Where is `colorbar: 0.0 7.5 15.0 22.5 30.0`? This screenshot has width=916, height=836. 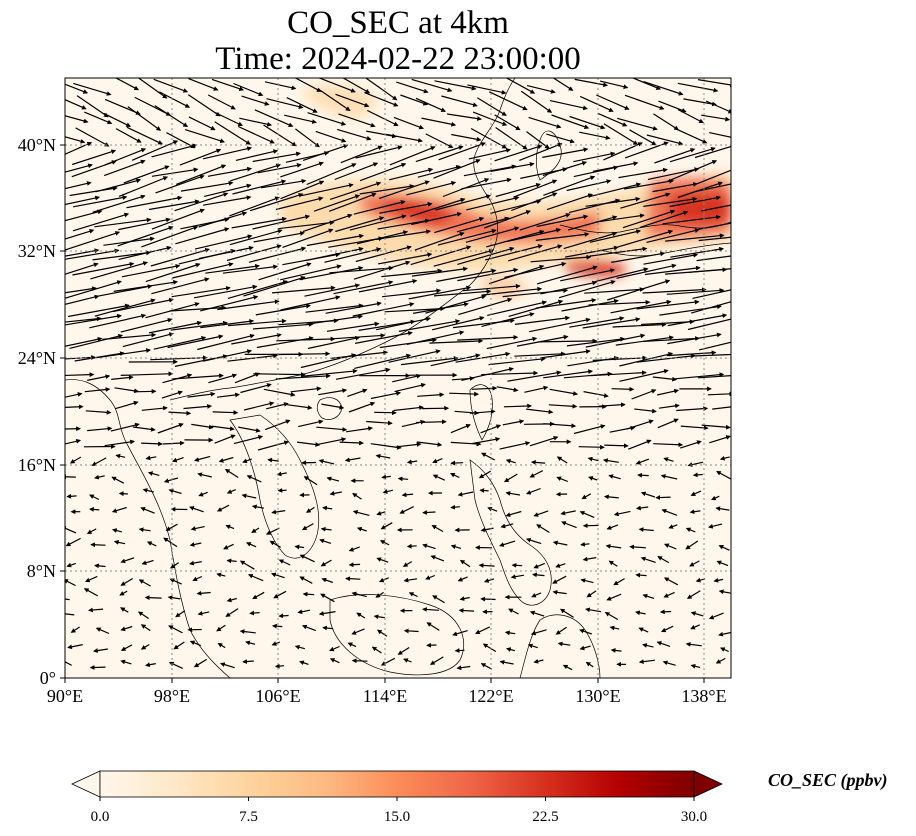 colorbar: 0.0 7.5 15.0 22.5 30.0 is located at coordinates (397, 797).